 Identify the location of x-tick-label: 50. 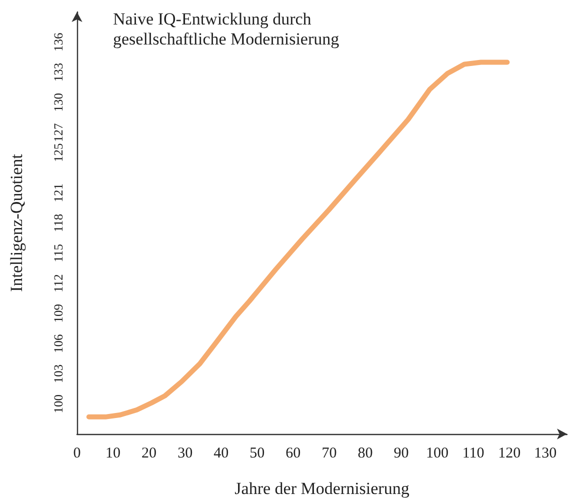
(257, 454).